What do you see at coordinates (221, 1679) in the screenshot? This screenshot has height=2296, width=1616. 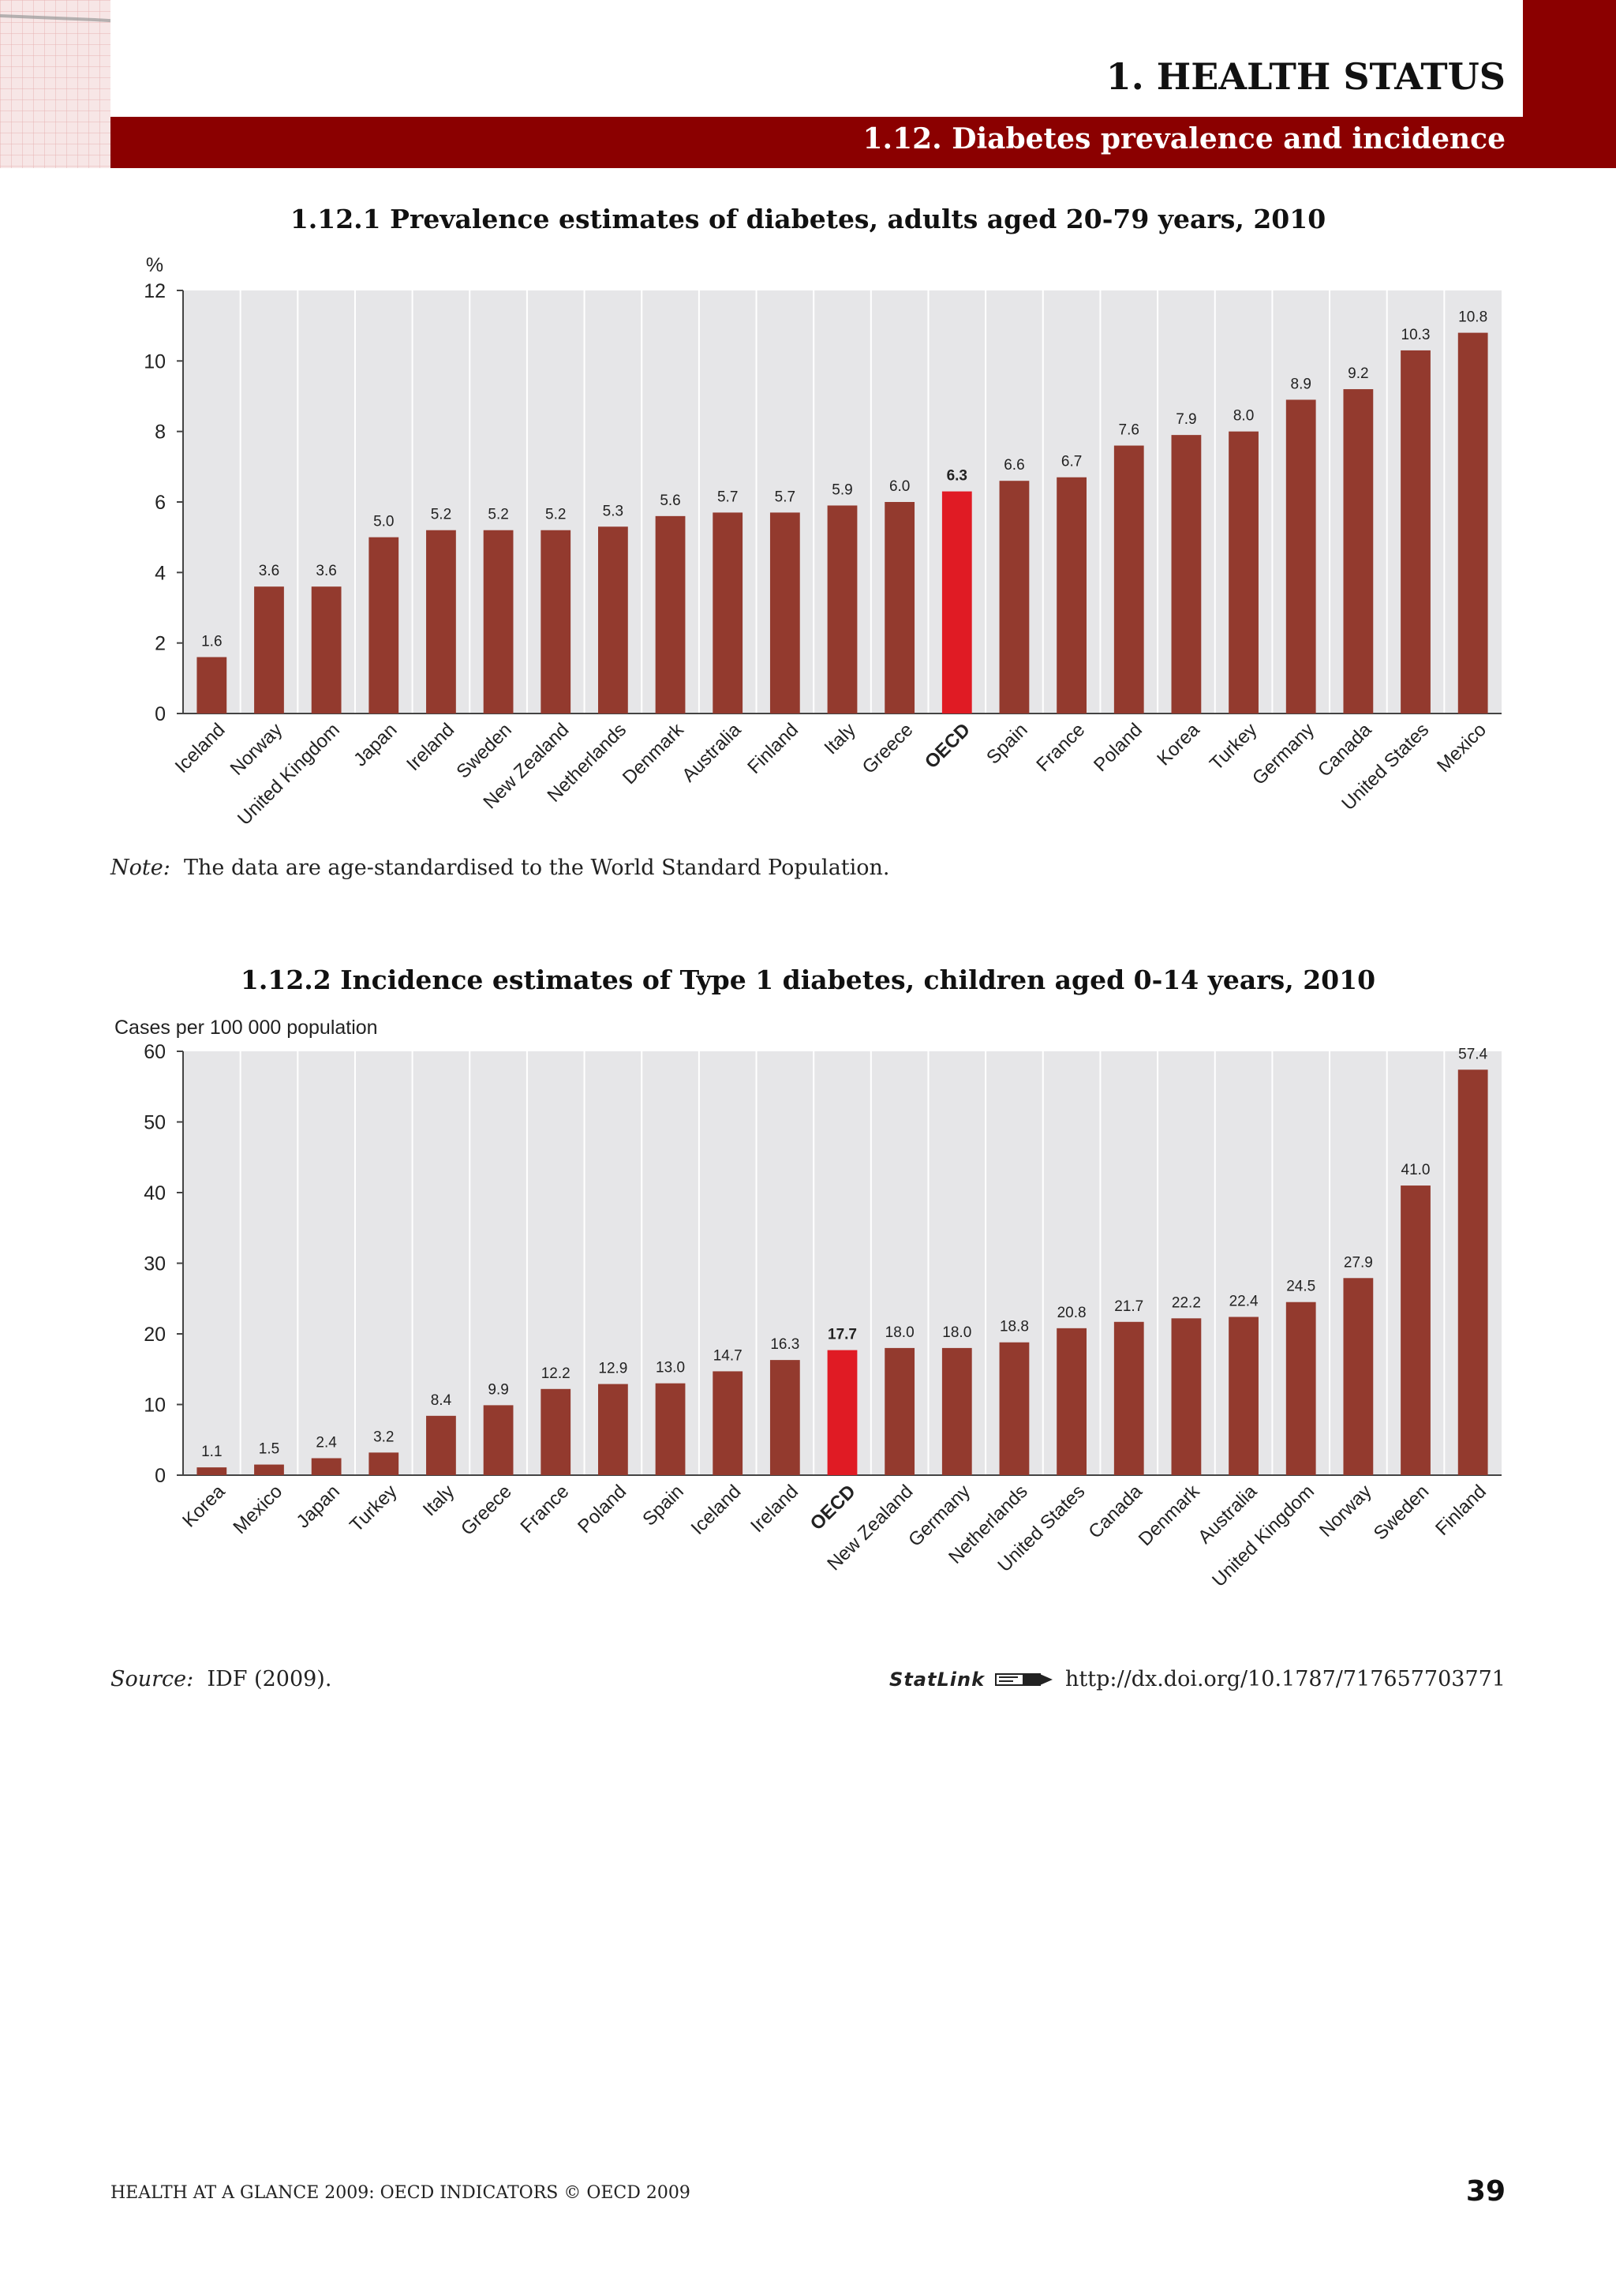 I see `source-note: Source: IDF (2009).` at bounding box center [221, 1679].